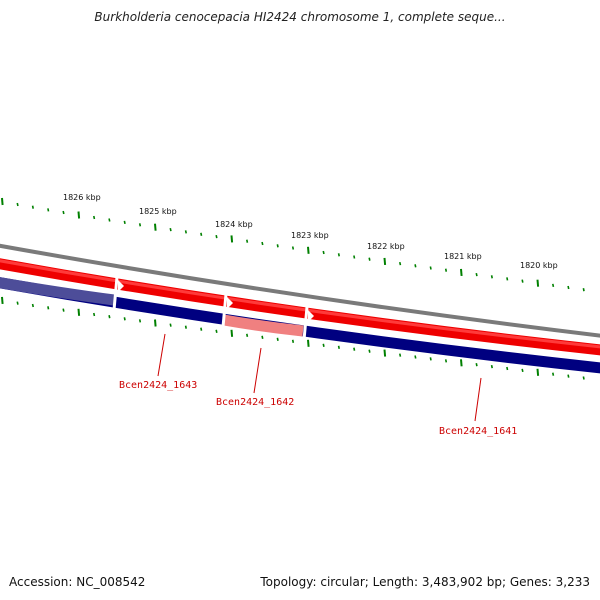  Describe the element at coordinates (82, 197) in the screenshot. I see `kbp-label: 1826 kbp` at that location.